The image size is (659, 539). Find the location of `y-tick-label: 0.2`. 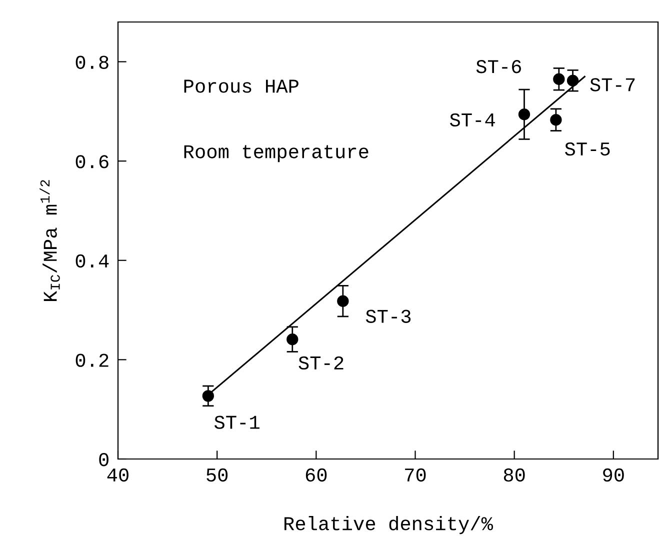

y-tick-label: 0.2 is located at coordinates (92, 360).